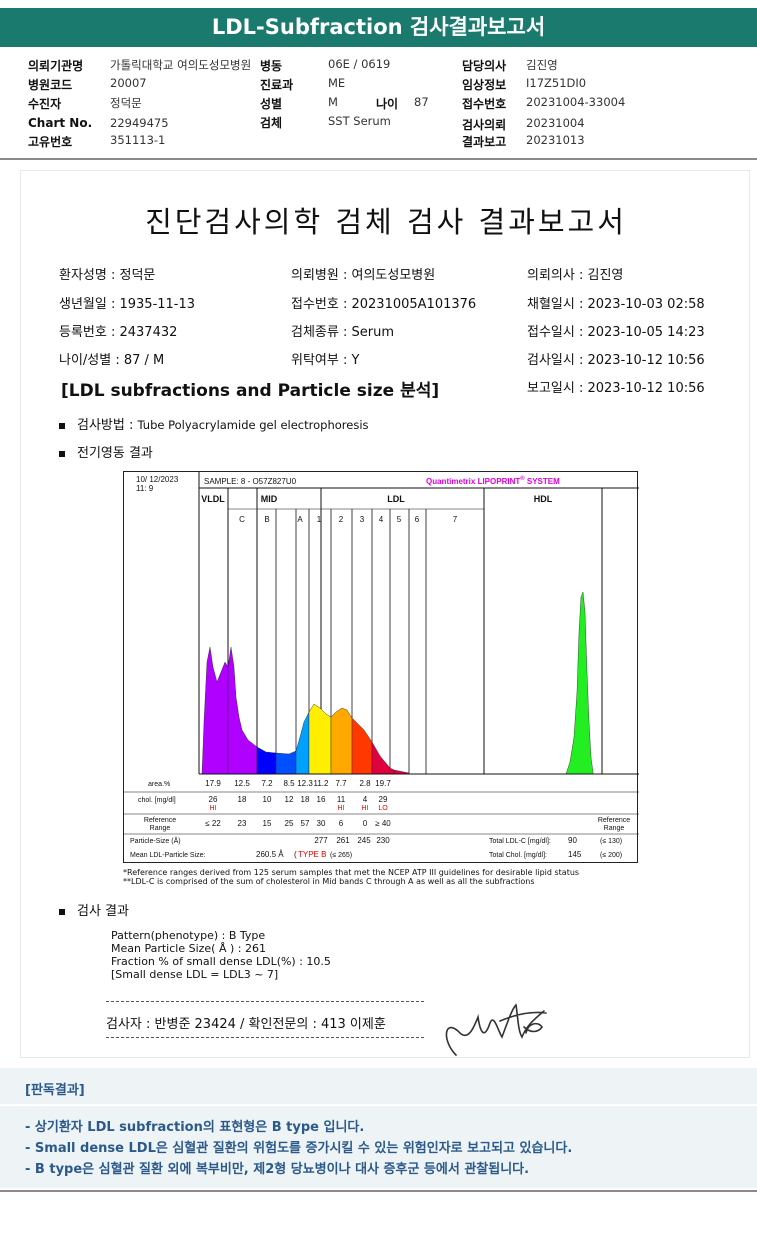 The image size is (757, 1240). Describe the element at coordinates (112, 360) in the screenshot. I see `field-age-sex: 나이/성별 : 87 / M` at that location.